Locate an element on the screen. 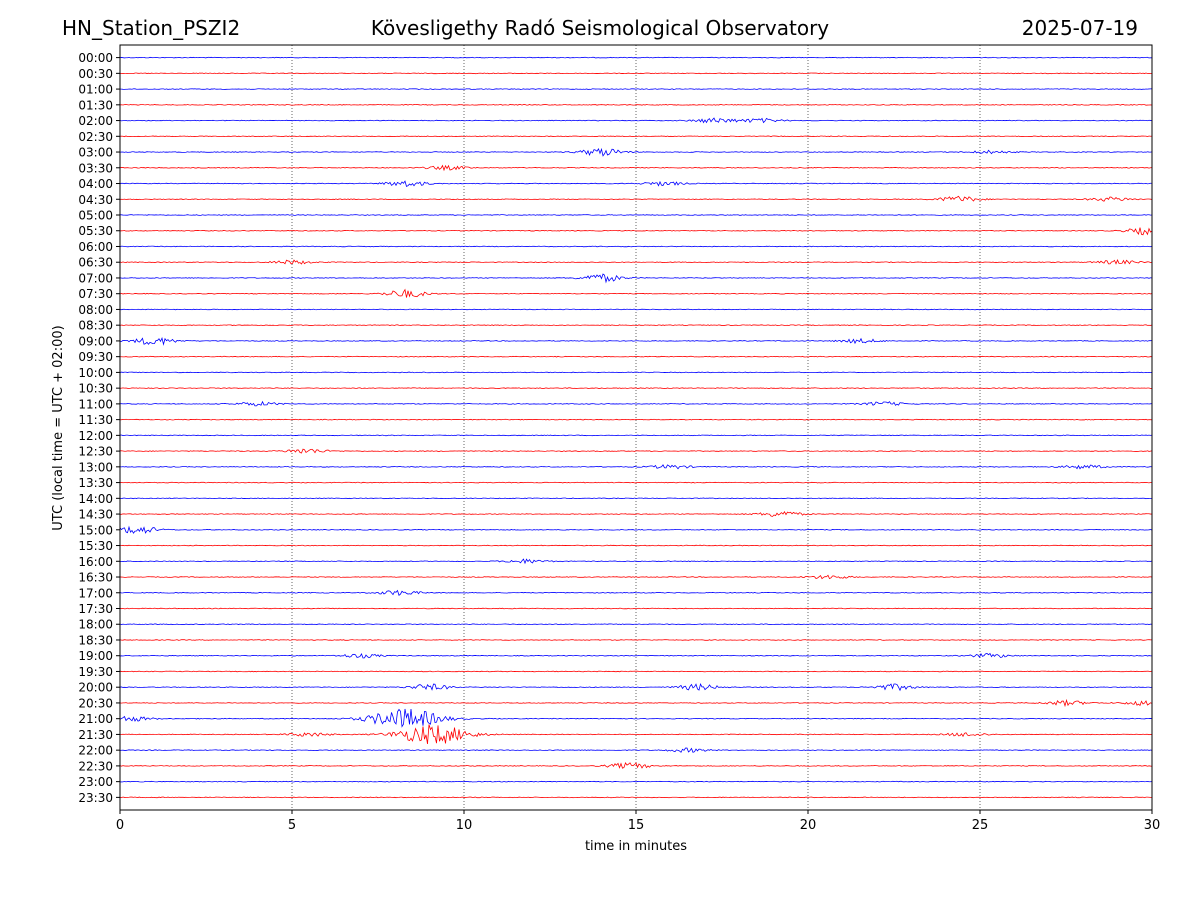 The width and height of the screenshot is (1200, 900). x-tick-label: 15 is located at coordinates (636, 825).